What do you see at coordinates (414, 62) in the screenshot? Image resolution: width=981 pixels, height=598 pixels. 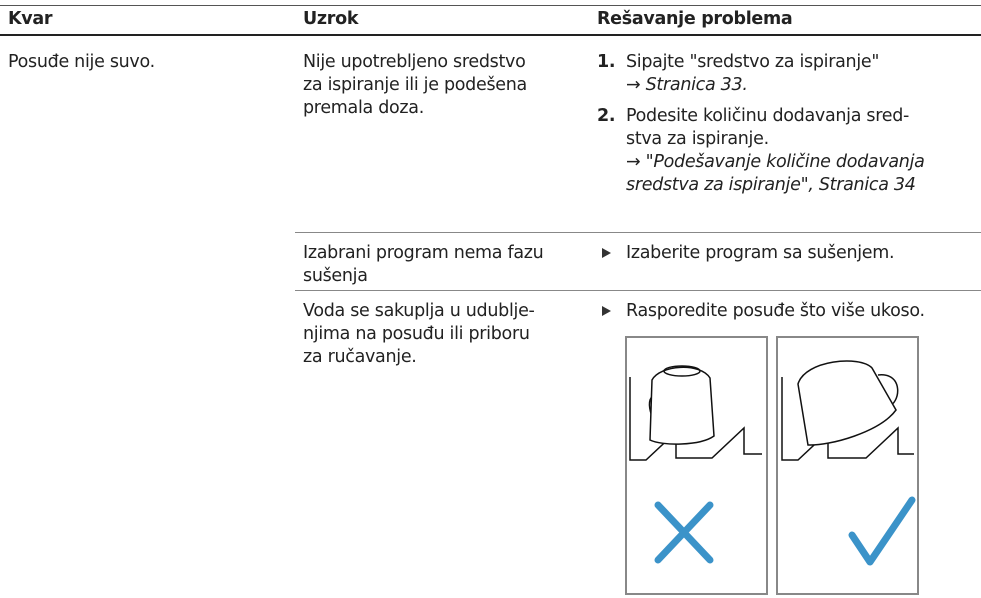 I see `cause-line: Nije upotrebljeno sredstvo` at bounding box center [414, 62].